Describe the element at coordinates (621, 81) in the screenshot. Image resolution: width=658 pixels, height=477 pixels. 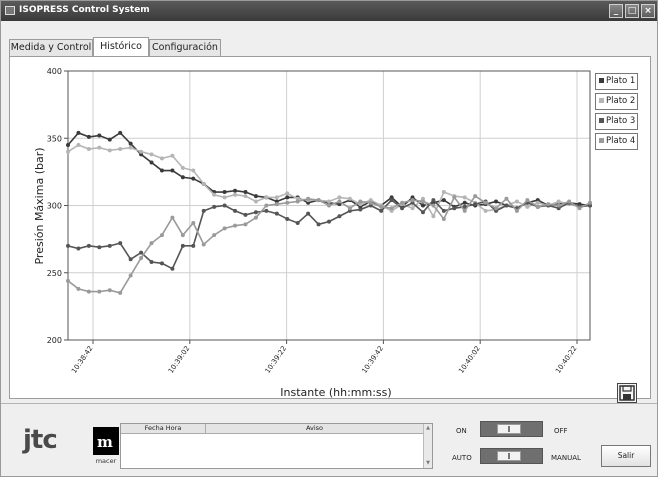
I see `legend-label: Plato 1` at that location.